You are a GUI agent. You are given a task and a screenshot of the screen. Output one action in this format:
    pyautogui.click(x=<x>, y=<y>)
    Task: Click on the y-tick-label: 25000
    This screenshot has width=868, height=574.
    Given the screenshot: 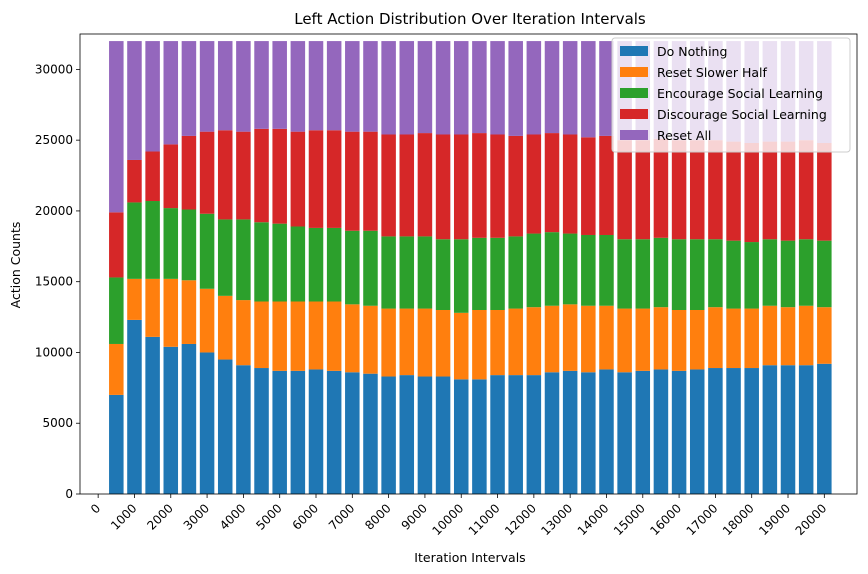 What is the action you would take?
    pyautogui.click(x=54, y=140)
    